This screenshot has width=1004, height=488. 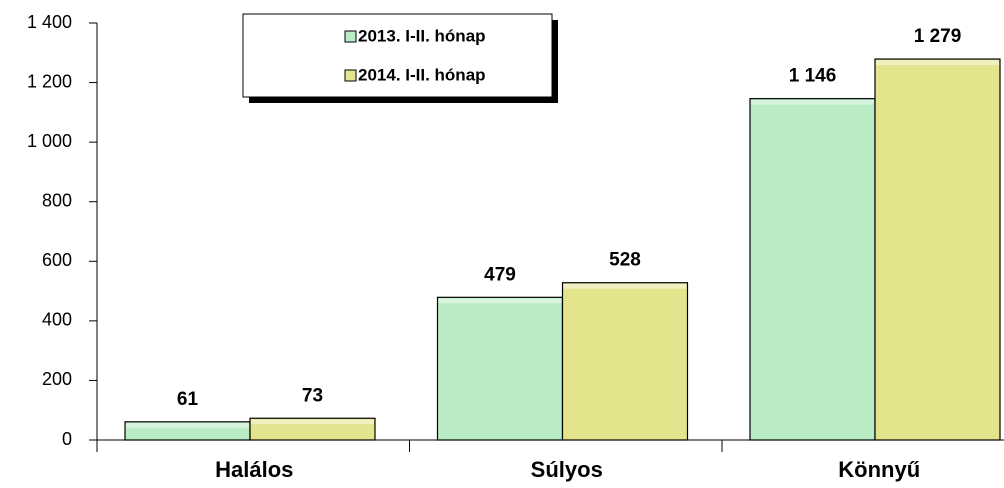 What do you see at coordinates (57, 200) in the screenshot?
I see `y-tick-label: 800` at bounding box center [57, 200].